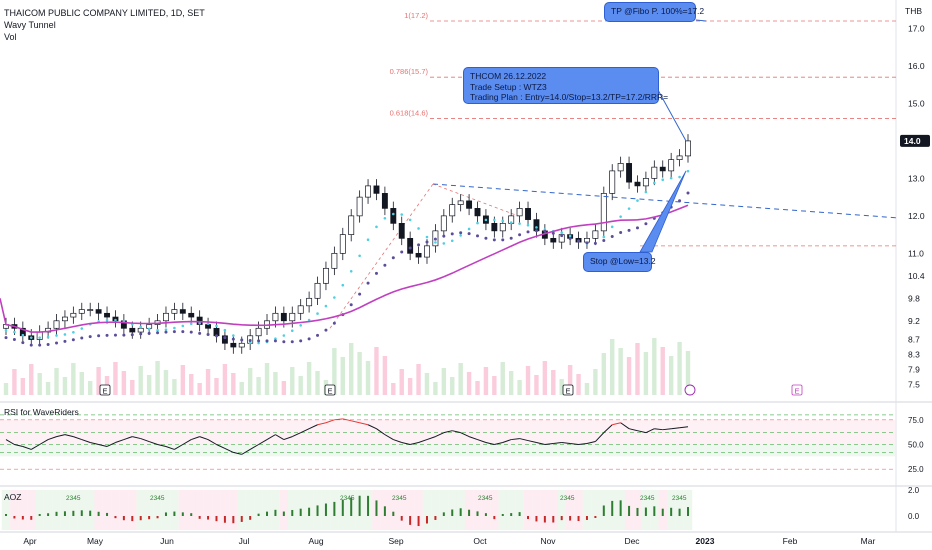 This screenshot has width=932, height=550. Describe the element at coordinates (329, 391) in the screenshot. I see `earnings-marker-label: E` at that location.